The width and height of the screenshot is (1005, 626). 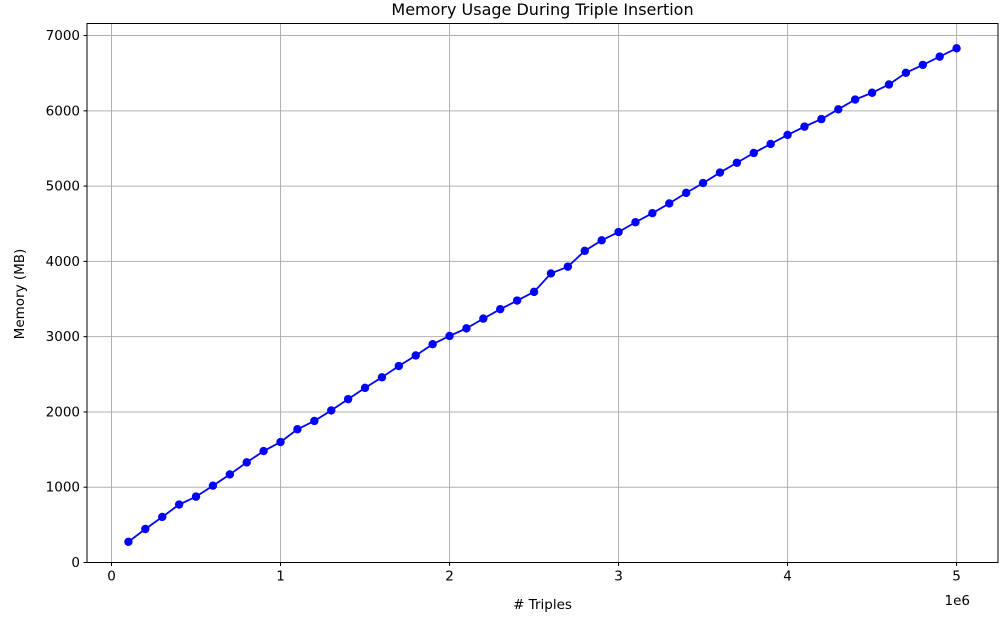 What do you see at coordinates (63, 187) in the screenshot?
I see `y-tick-label: 5000` at bounding box center [63, 187].